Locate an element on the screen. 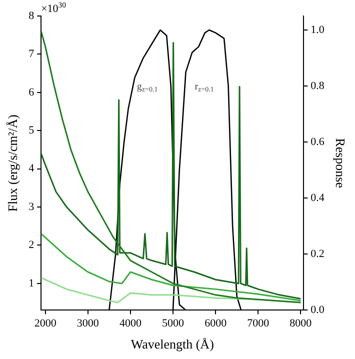 The image size is (355, 359). y2-tick-label: 0.4 is located at coordinates (317, 198).